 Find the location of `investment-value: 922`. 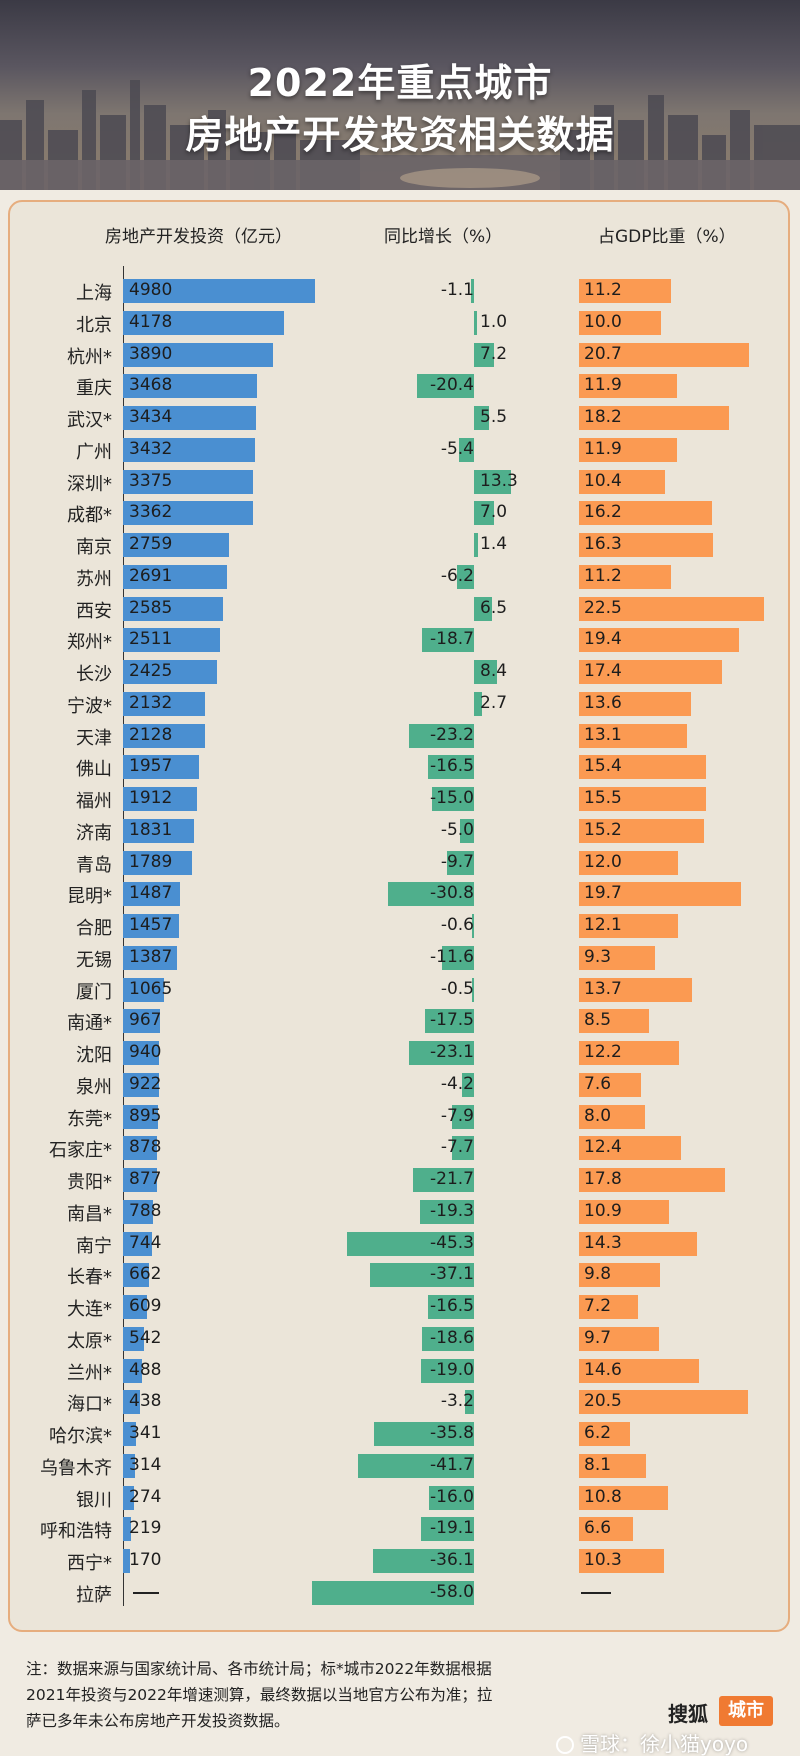

investment-value: 922 is located at coordinates (145, 1083).